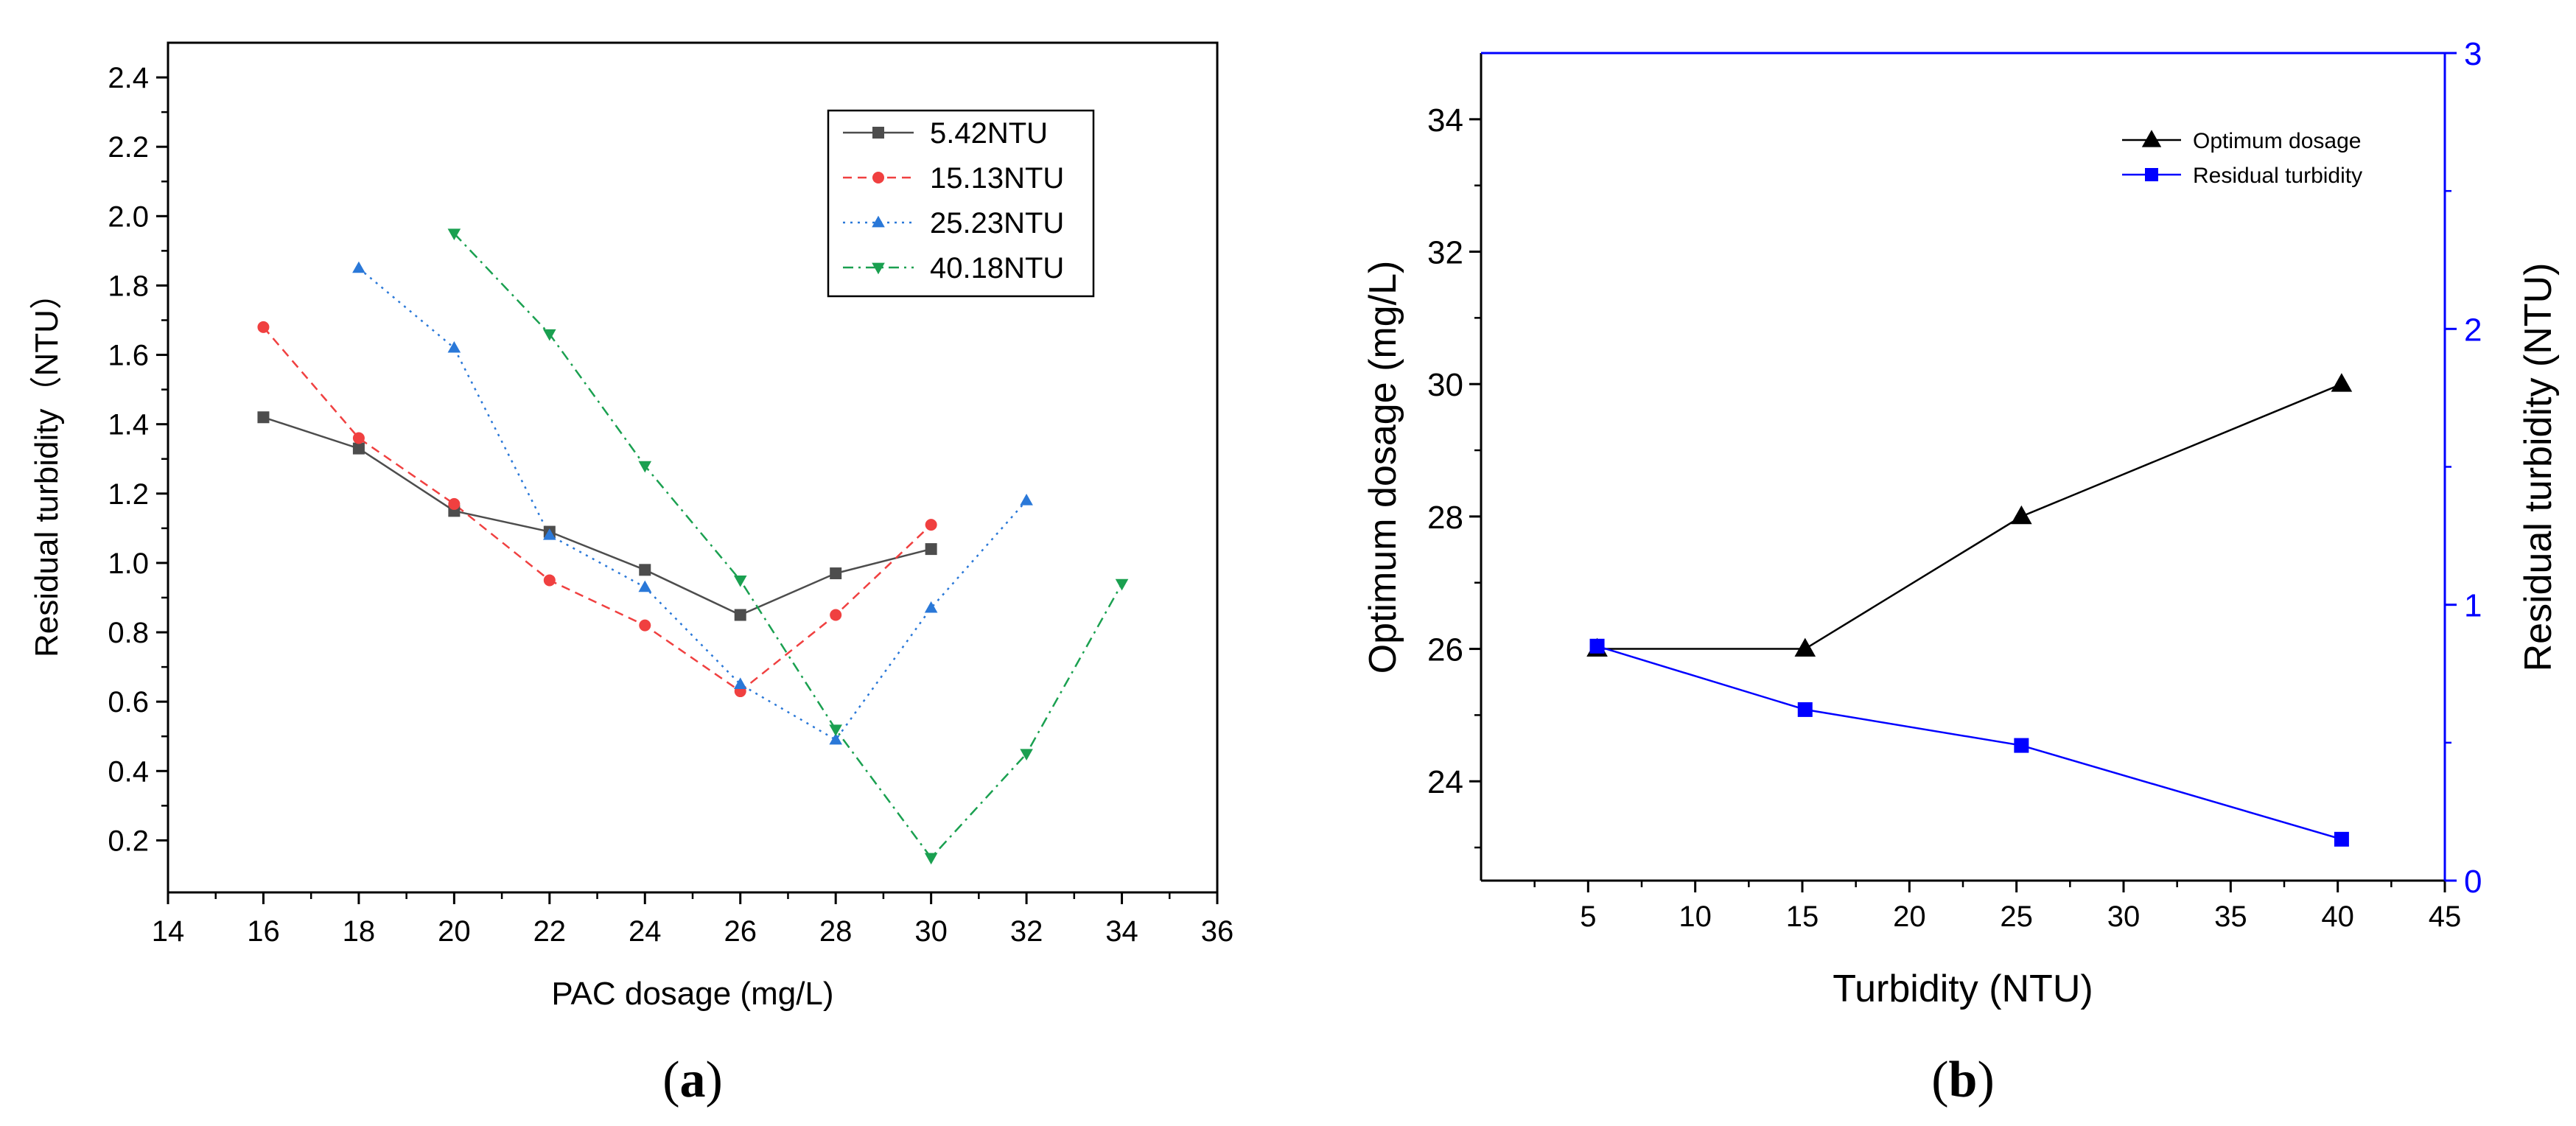 The height and width of the screenshot is (1126, 2576). I want to click on chart-b-panel-label: (b), so click(1963, 1080).